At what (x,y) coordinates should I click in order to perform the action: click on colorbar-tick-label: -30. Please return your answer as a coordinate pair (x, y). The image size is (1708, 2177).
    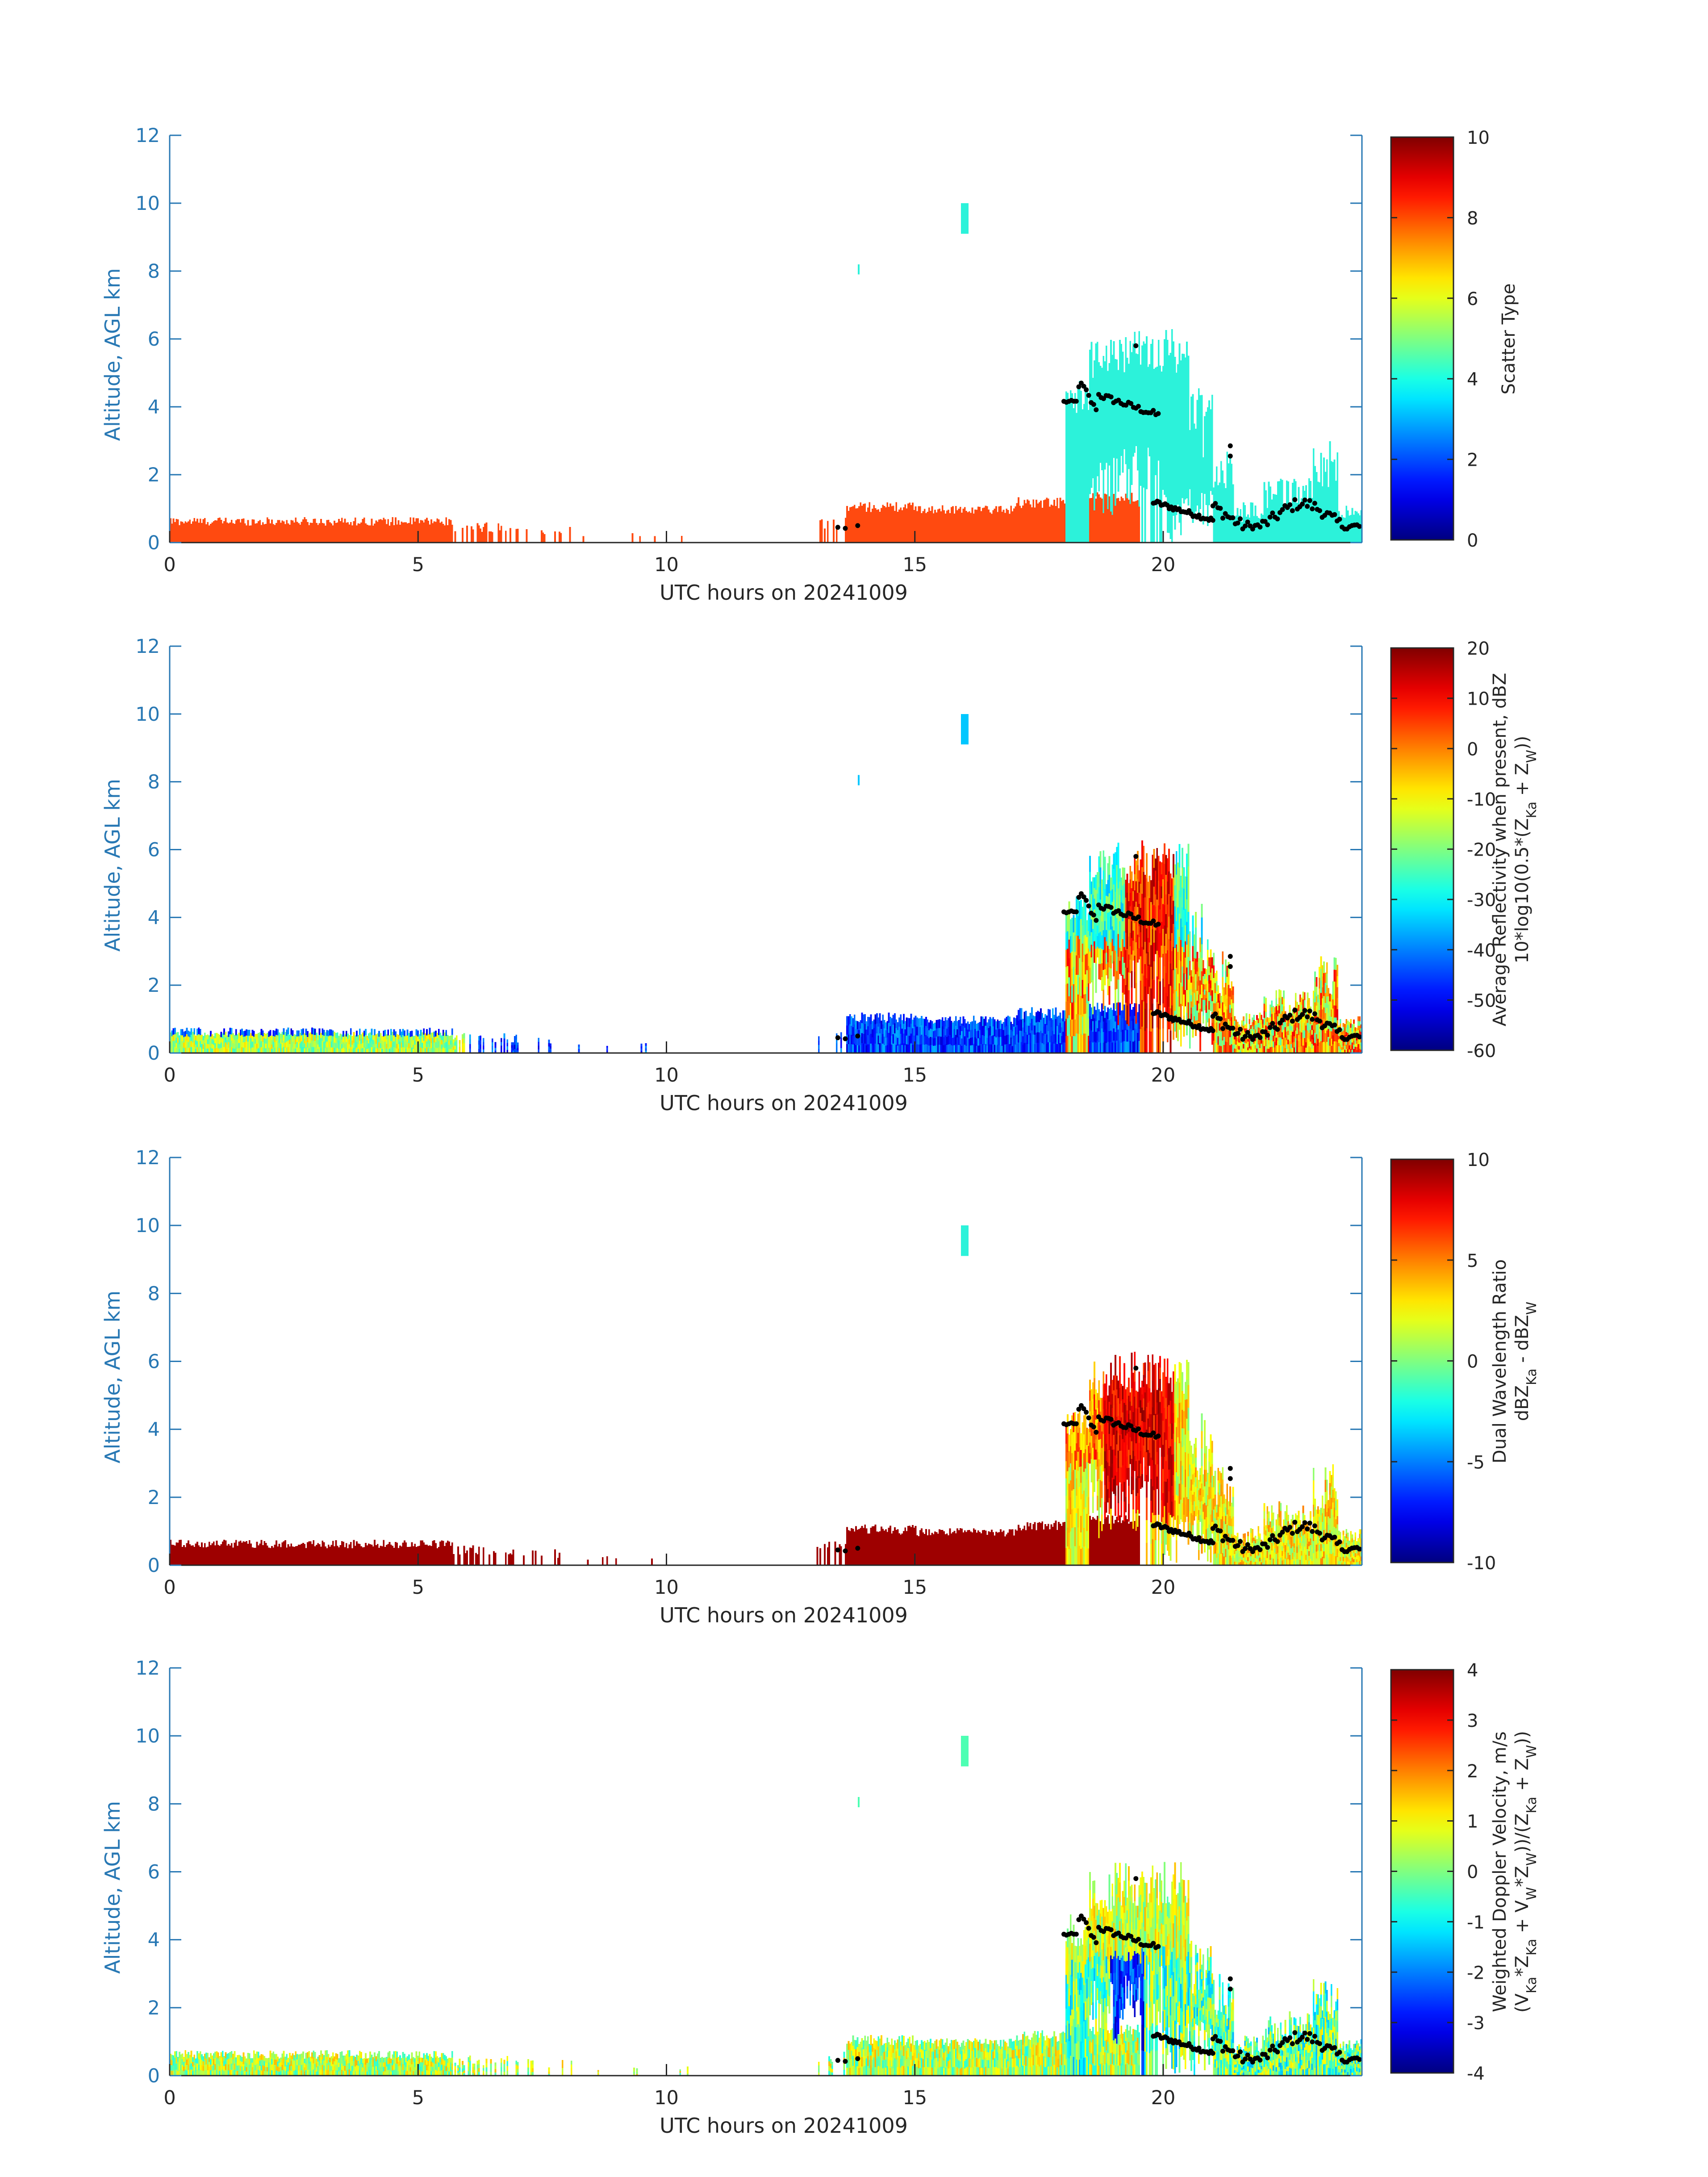
    Looking at the image, I should click on (1481, 900).